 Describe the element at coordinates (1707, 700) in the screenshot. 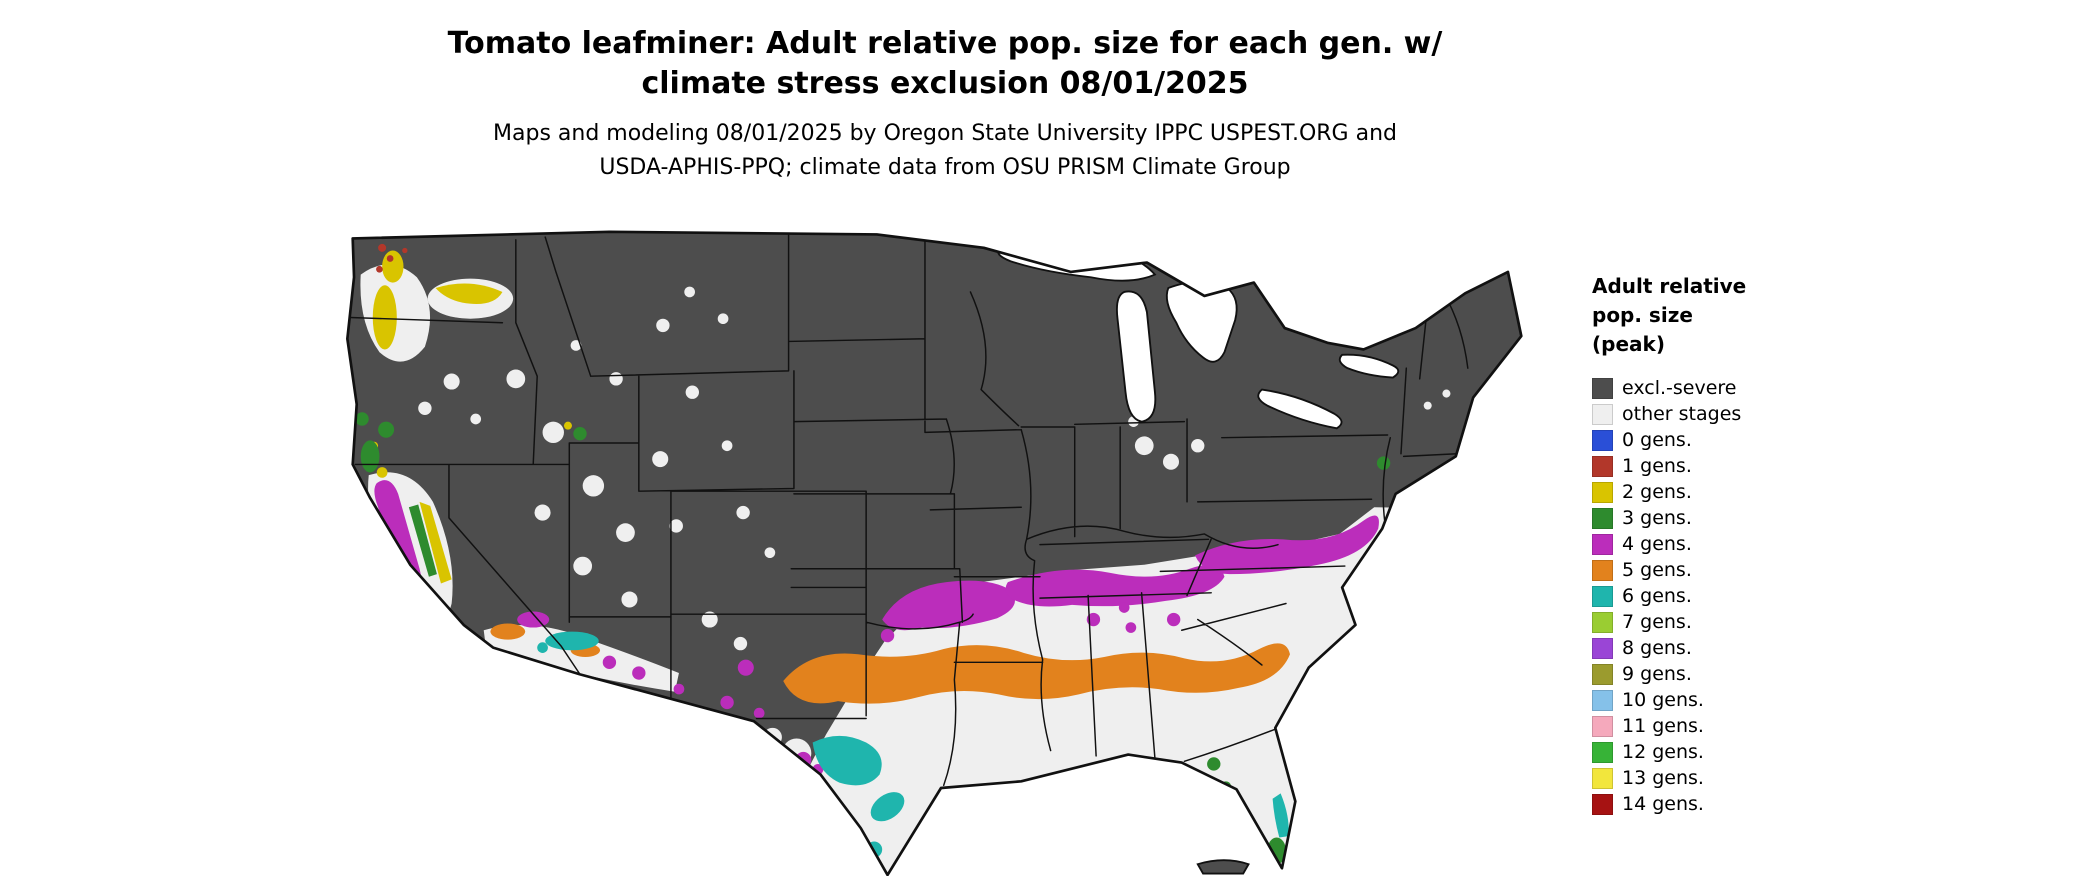

I see `legend-item-10-gens: 10 gens.` at that location.